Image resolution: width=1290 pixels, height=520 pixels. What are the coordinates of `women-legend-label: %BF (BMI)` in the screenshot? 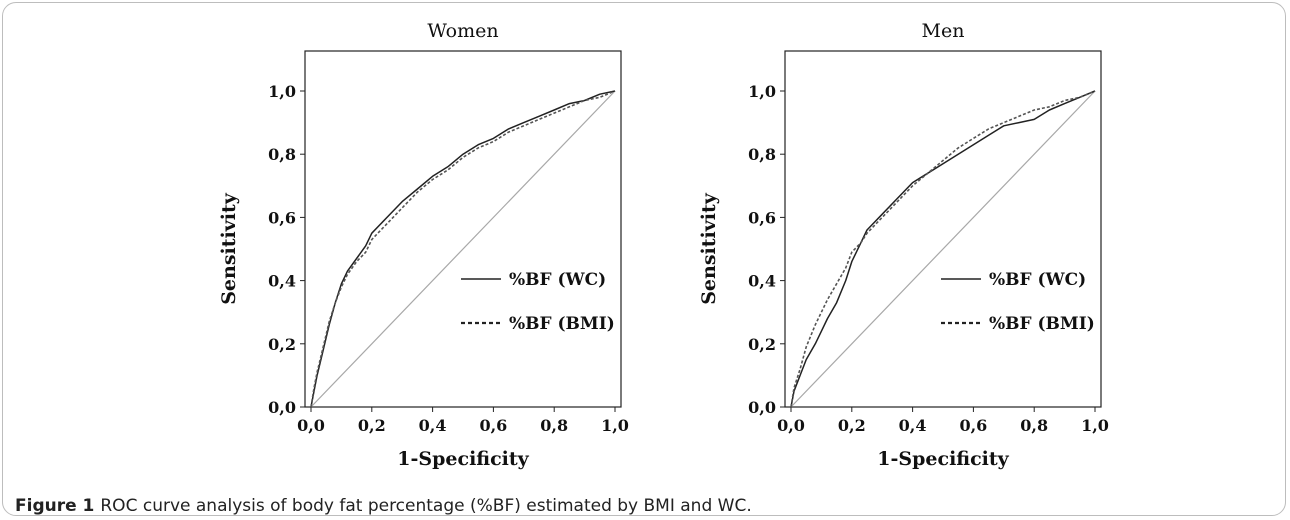 It's located at (562, 324).